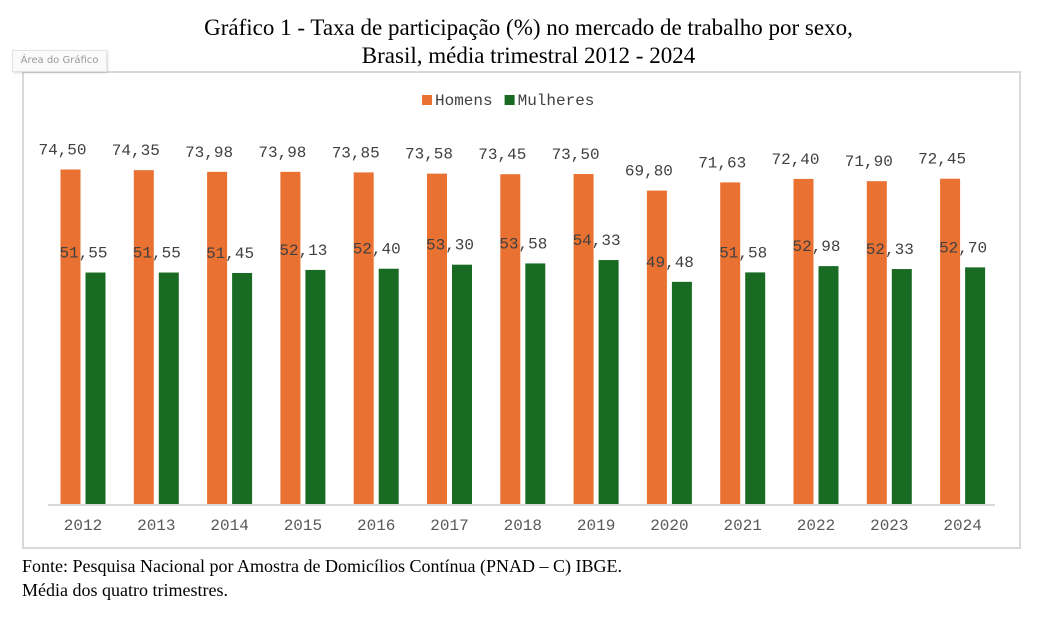 The width and height of the screenshot is (1057, 617). I want to click on data-label-homens-2021: 71,63, so click(722, 163).